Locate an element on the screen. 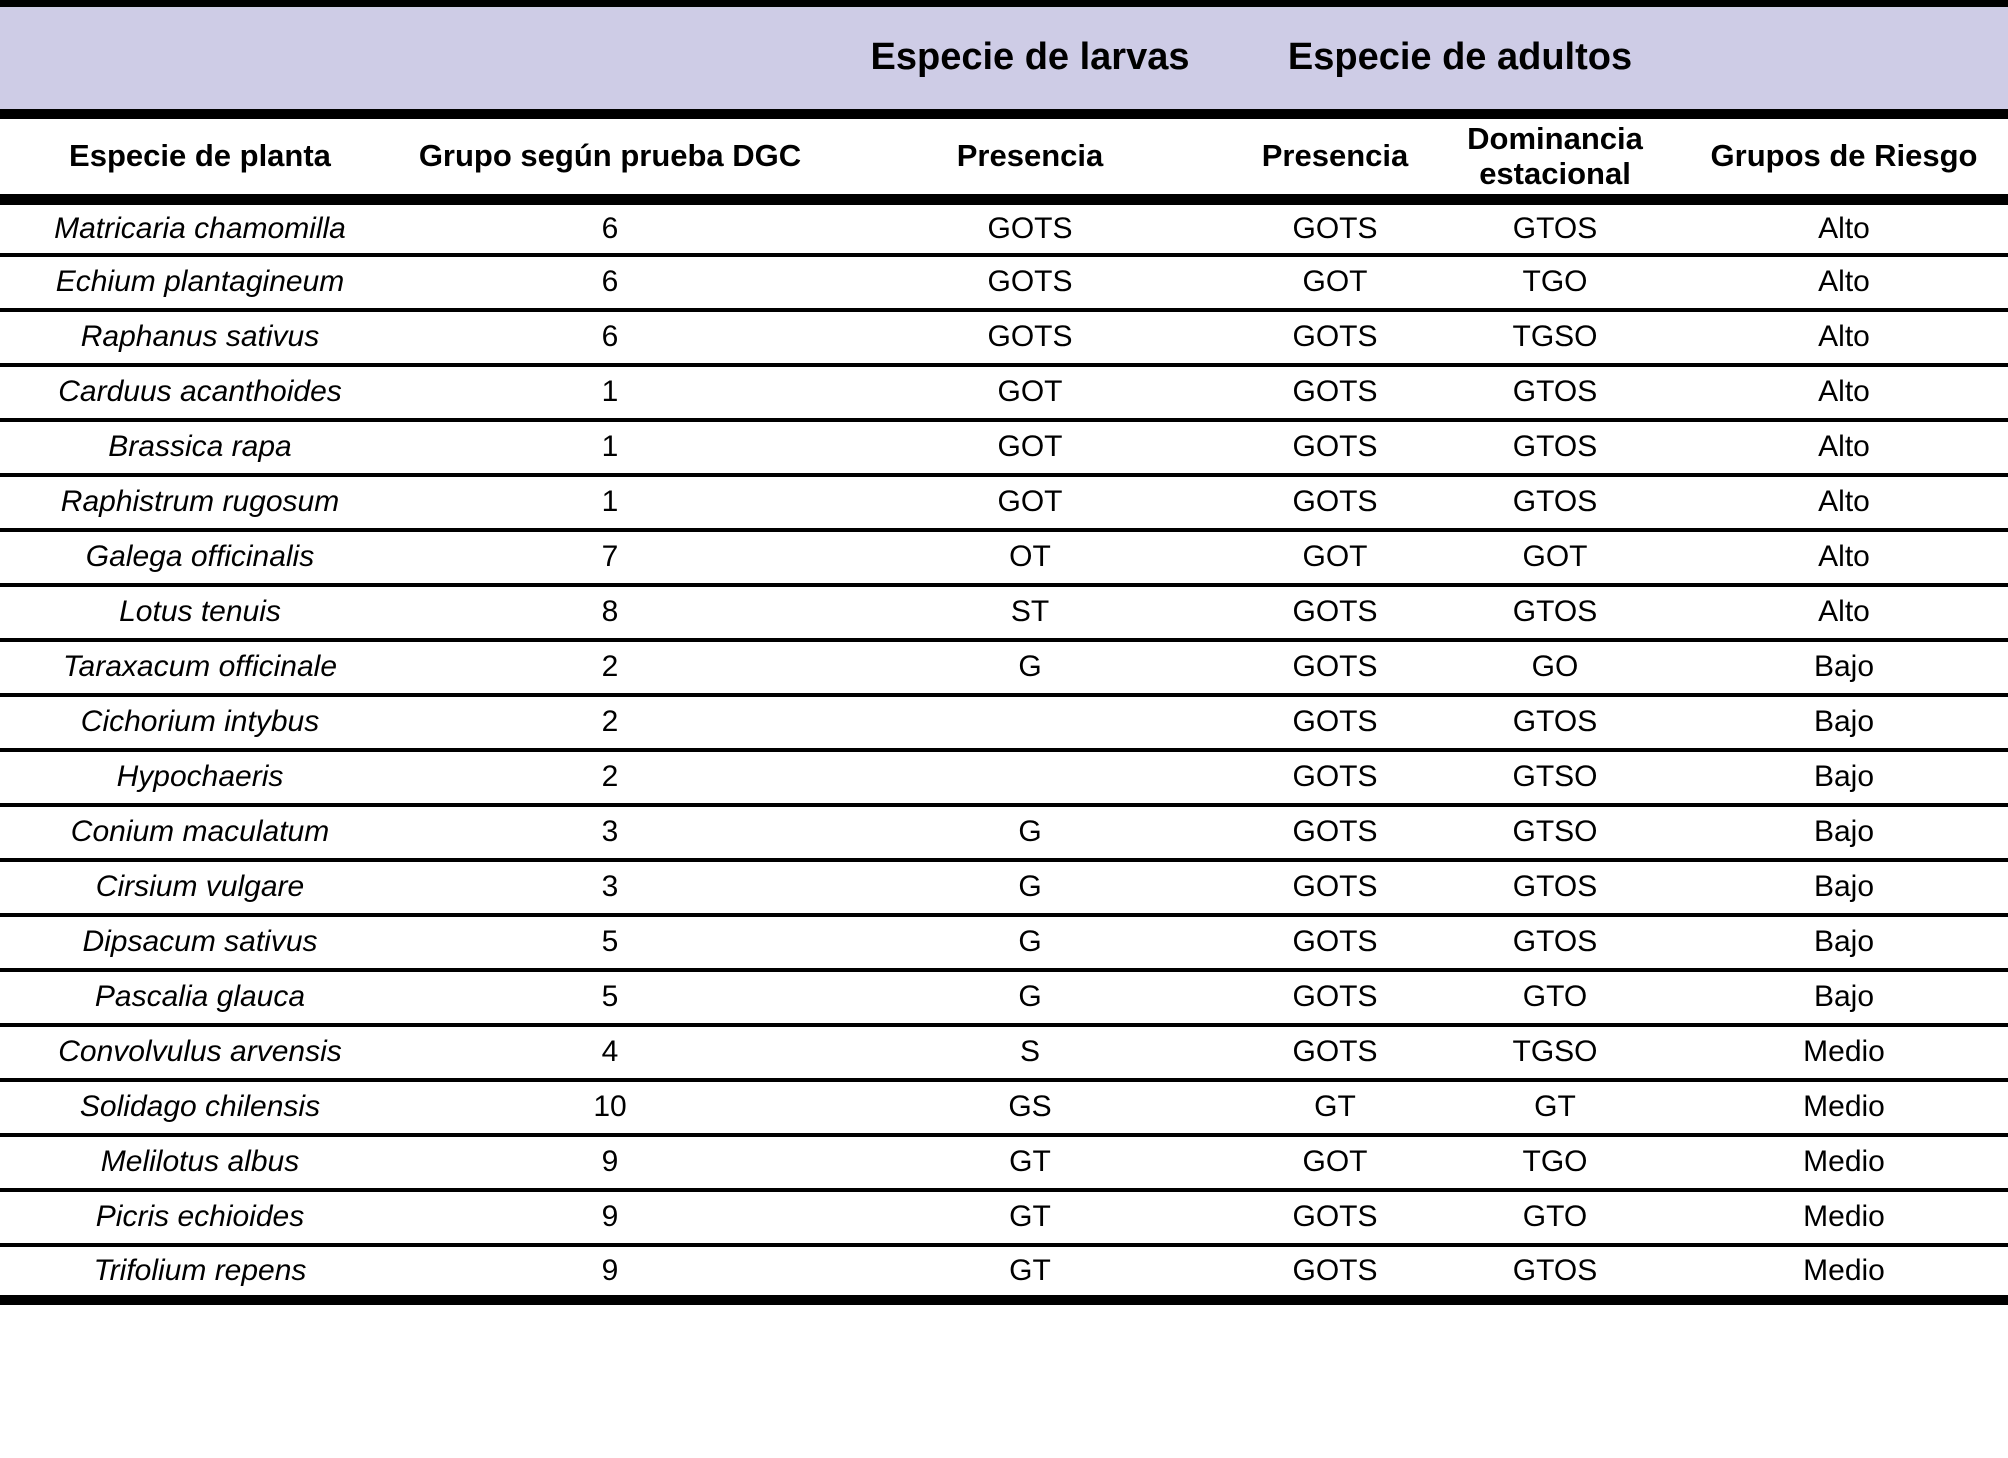  table-row: Taraxacum officinale 2 G GOTS GO Bajo is located at coordinates (1004, 668).